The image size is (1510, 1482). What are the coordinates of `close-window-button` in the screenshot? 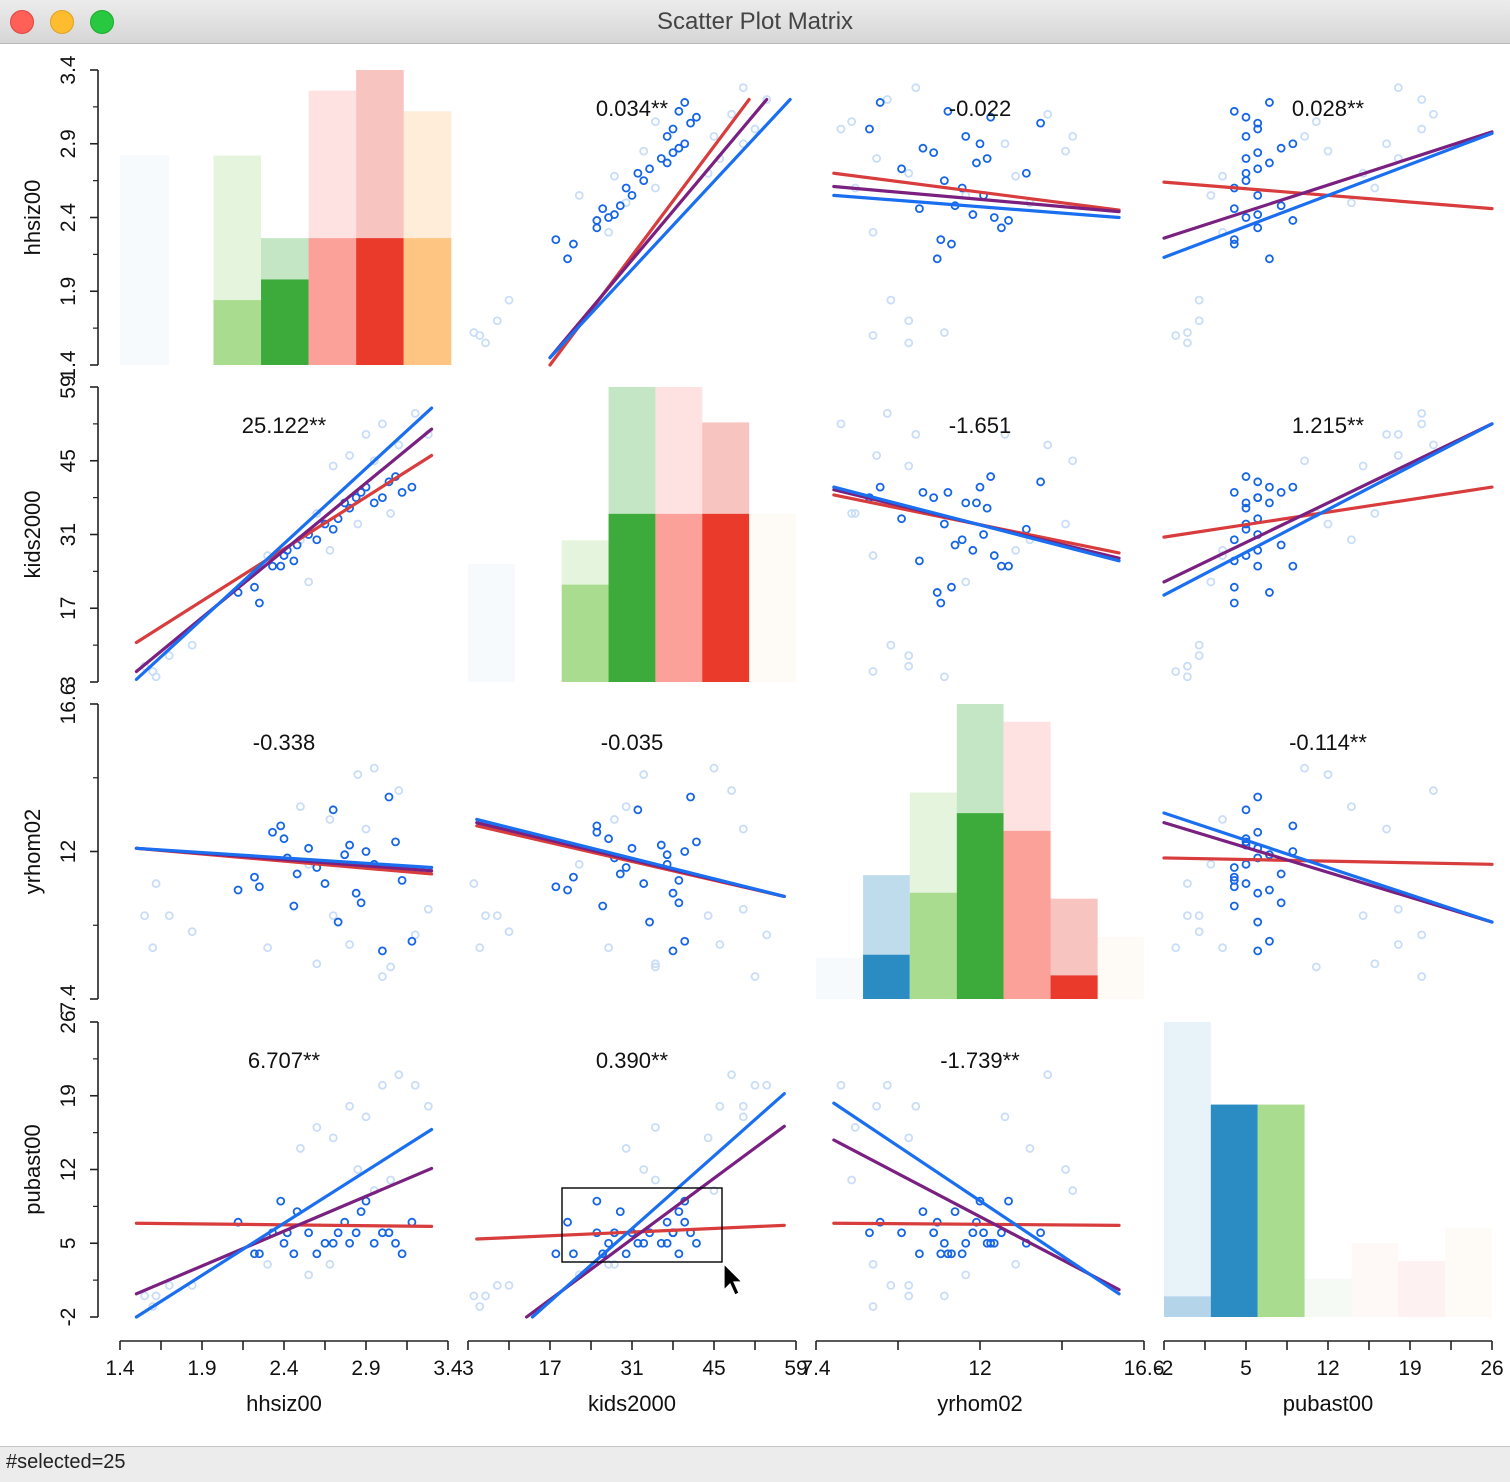 It's located at (22, 22).